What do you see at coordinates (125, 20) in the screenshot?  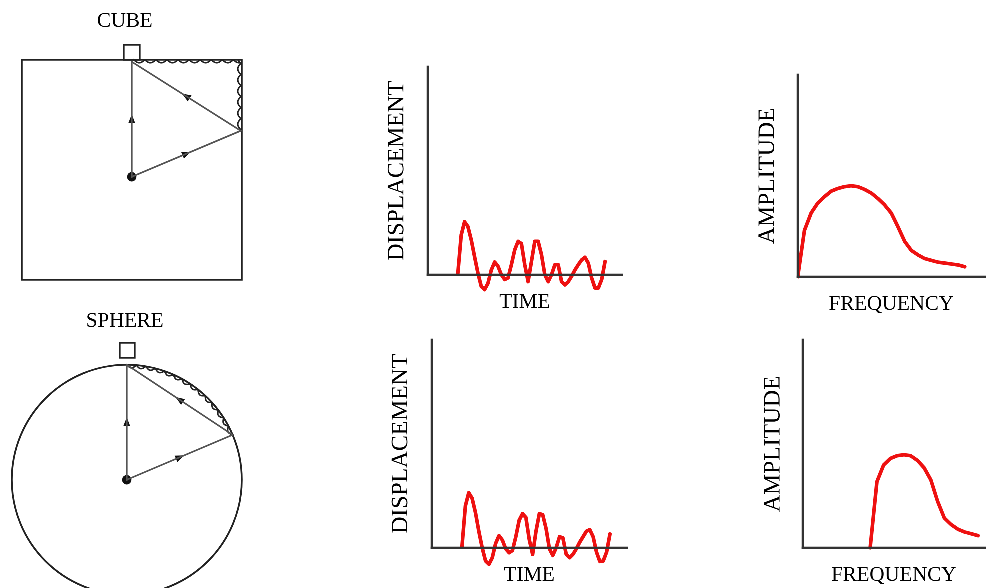 I see `text: CUBE` at bounding box center [125, 20].